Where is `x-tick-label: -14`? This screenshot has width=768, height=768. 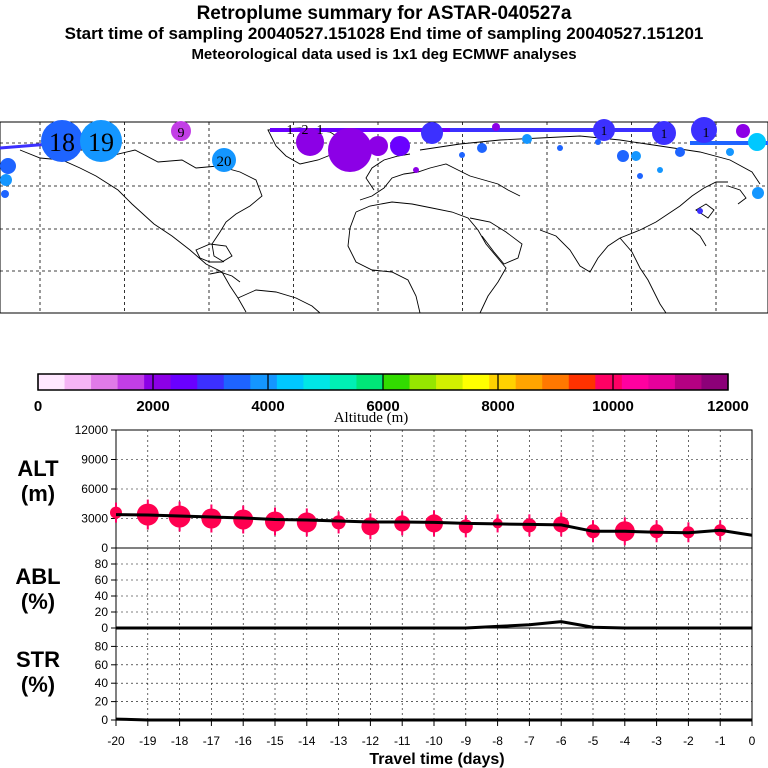 x-tick-label: -14 is located at coordinates (307, 741).